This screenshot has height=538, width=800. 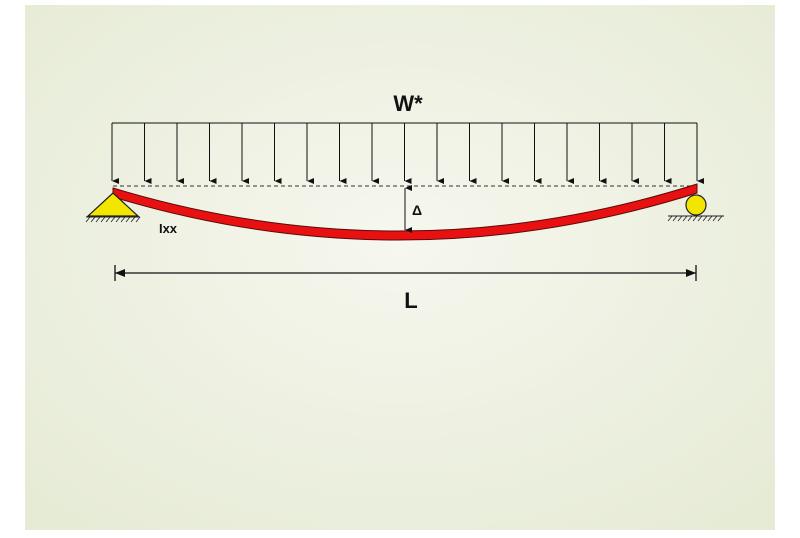 What do you see at coordinates (113, 204) in the screenshot?
I see `pin-support` at bounding box center [113, 204].